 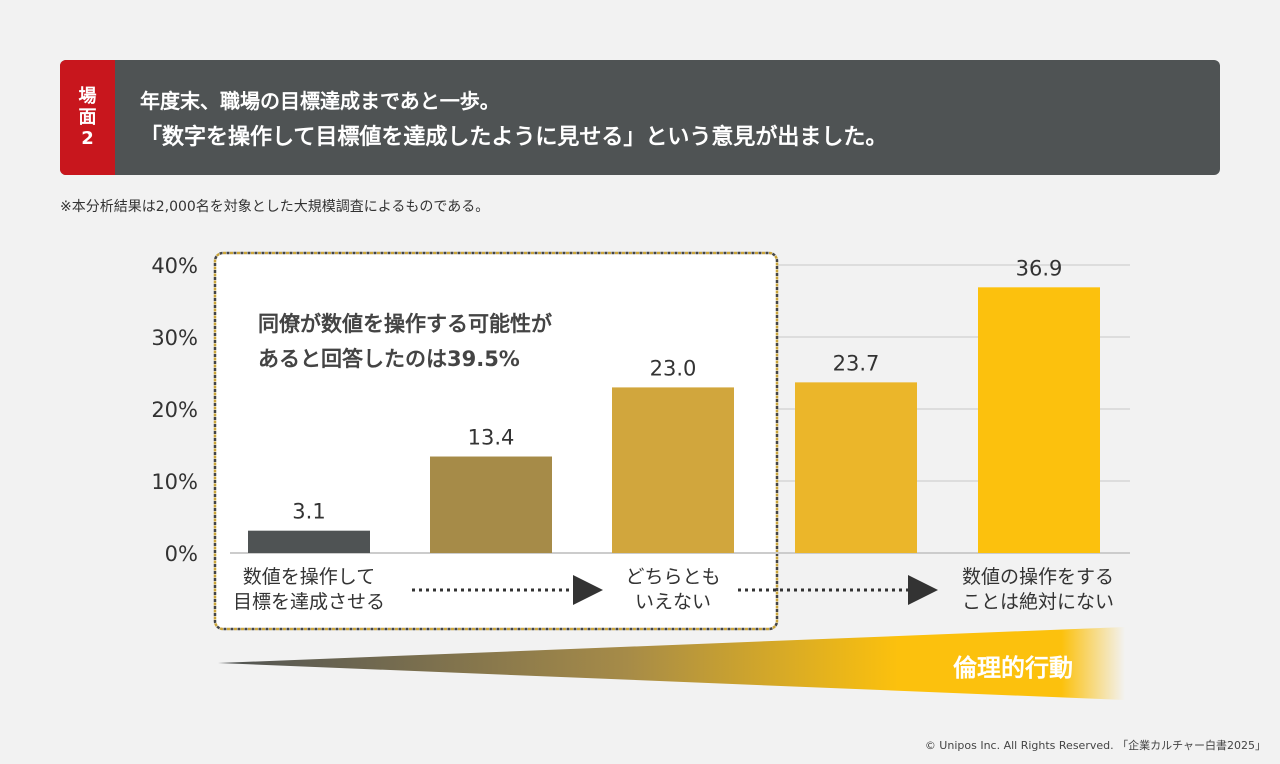 What do you see at coordinates (673, 368) in the screenshot?
I see `bar-value-label: 23.0` at bounding box center [673, 368].